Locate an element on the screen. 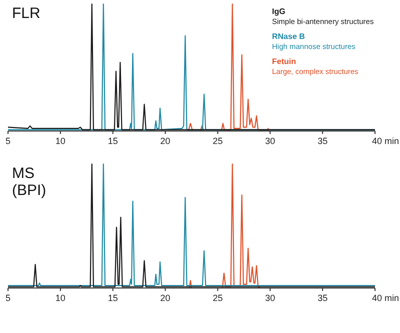 The width and height of the screenshot is (400, 333). text: MS (BPI) is located at coordinates (29, 182).